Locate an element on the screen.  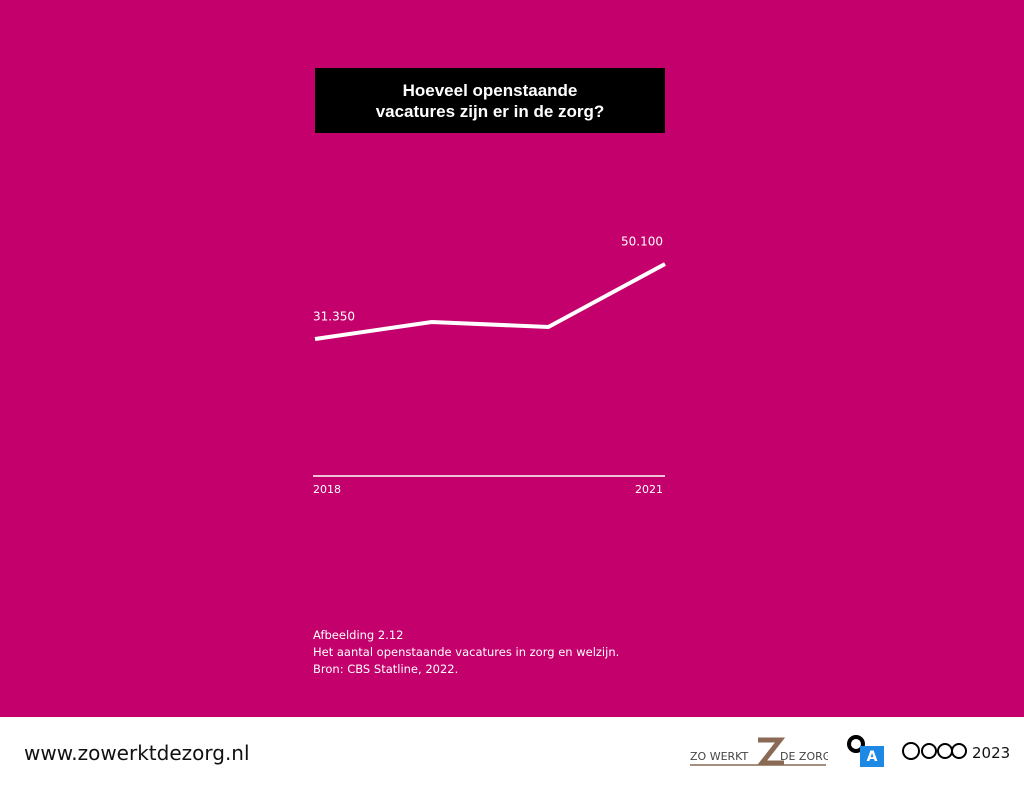
logo-text: ZO WERKT is located at coordinates (719, 756).